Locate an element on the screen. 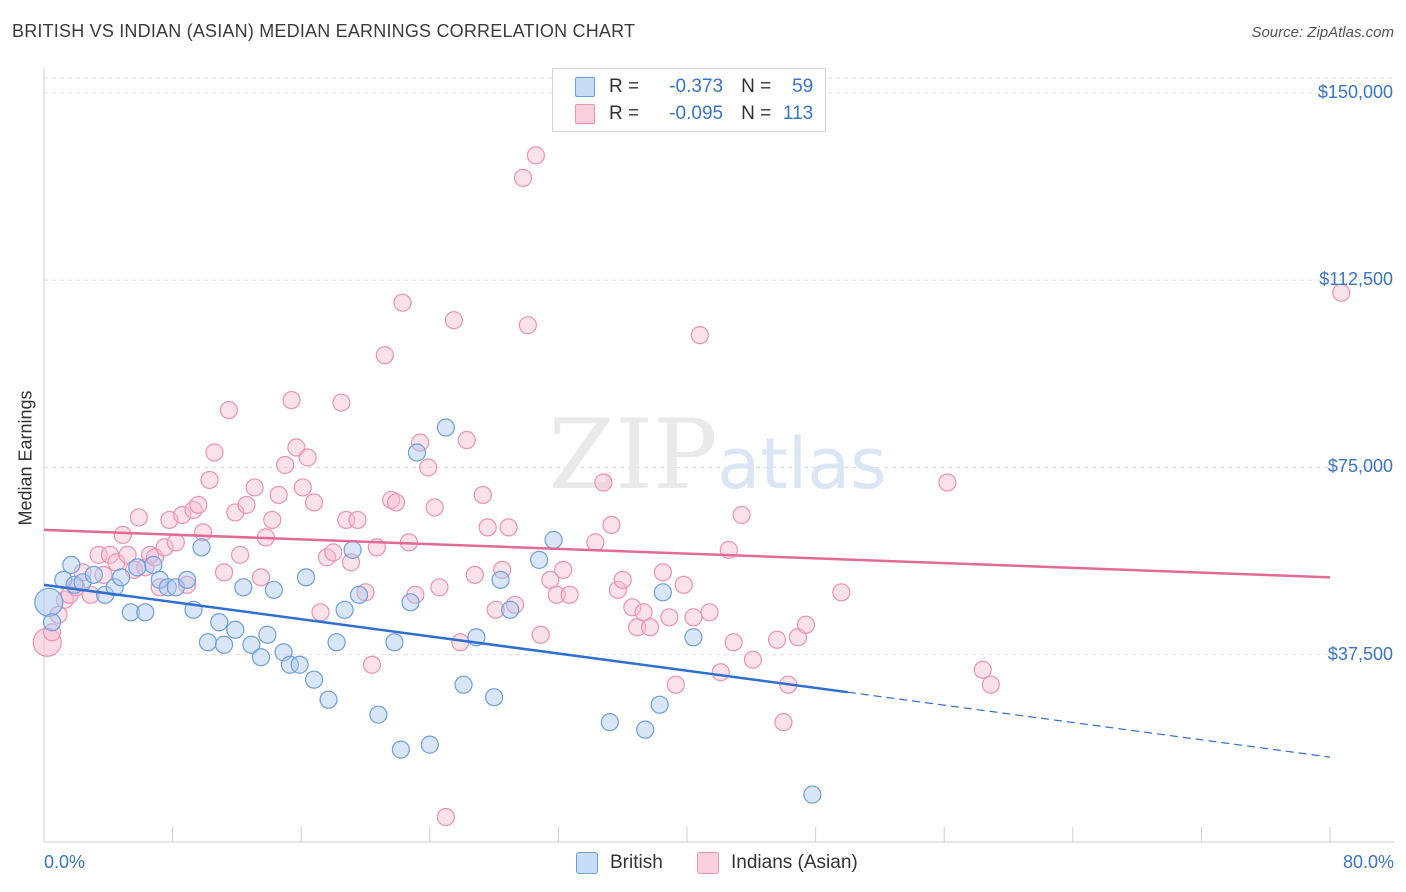  y-tick-label-2: $112,500 is located at coordinates (1356, 279).